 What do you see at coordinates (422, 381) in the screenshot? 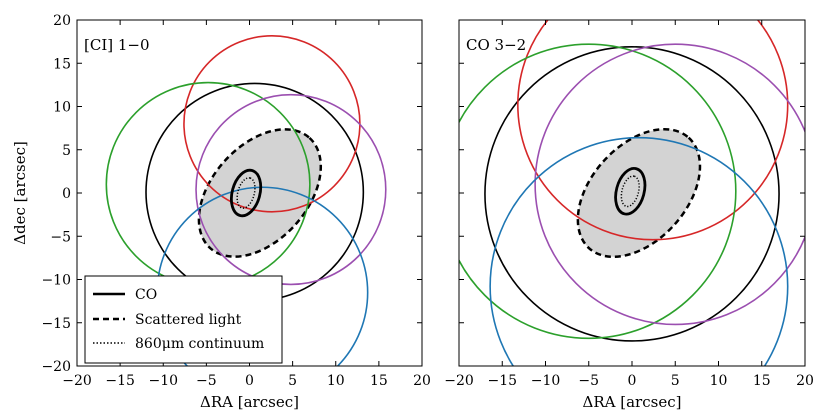
I see `left-x-tick-label: 20` at bounding box center [422, 381].